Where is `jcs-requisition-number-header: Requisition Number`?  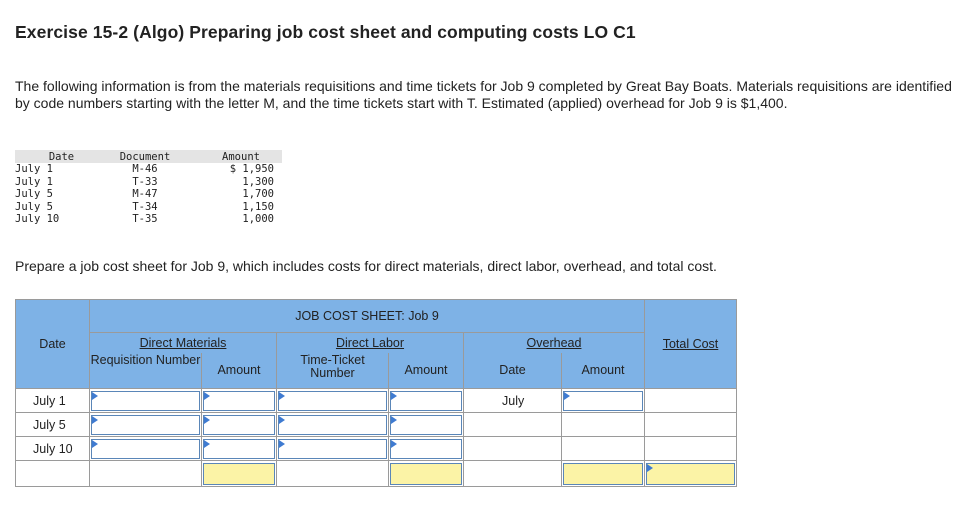
jcs-requisition-number-header: Requisition Number is located at coordinates (145, 370).